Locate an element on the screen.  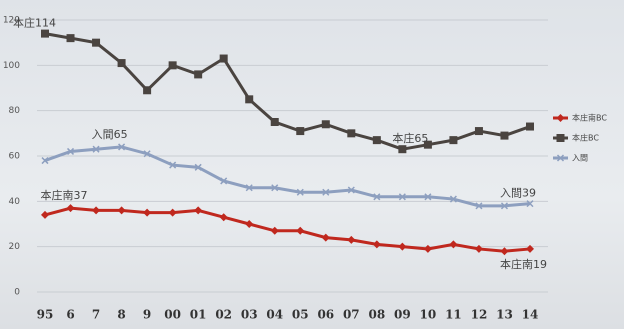
x-tick-label: 04 is located at coordinates (274, 315).